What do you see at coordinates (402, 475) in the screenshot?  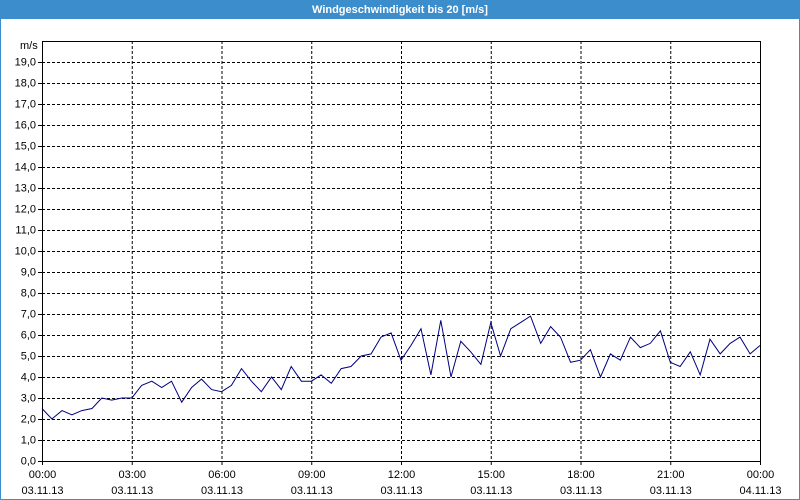 I see `x-tick-label: 12:00` at bounding box center [402, 475].